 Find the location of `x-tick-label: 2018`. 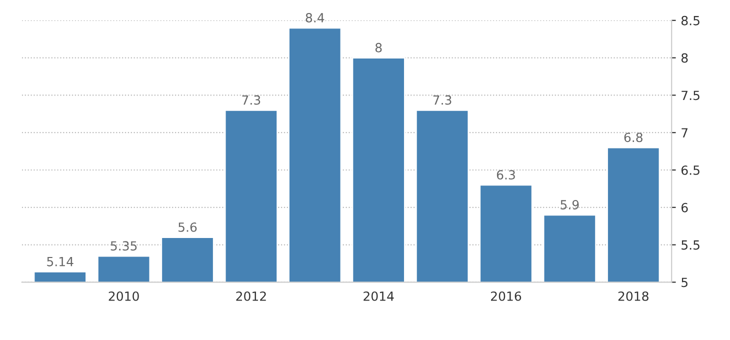

x-tick-label: 2018 is located at coordinates (633, 296).